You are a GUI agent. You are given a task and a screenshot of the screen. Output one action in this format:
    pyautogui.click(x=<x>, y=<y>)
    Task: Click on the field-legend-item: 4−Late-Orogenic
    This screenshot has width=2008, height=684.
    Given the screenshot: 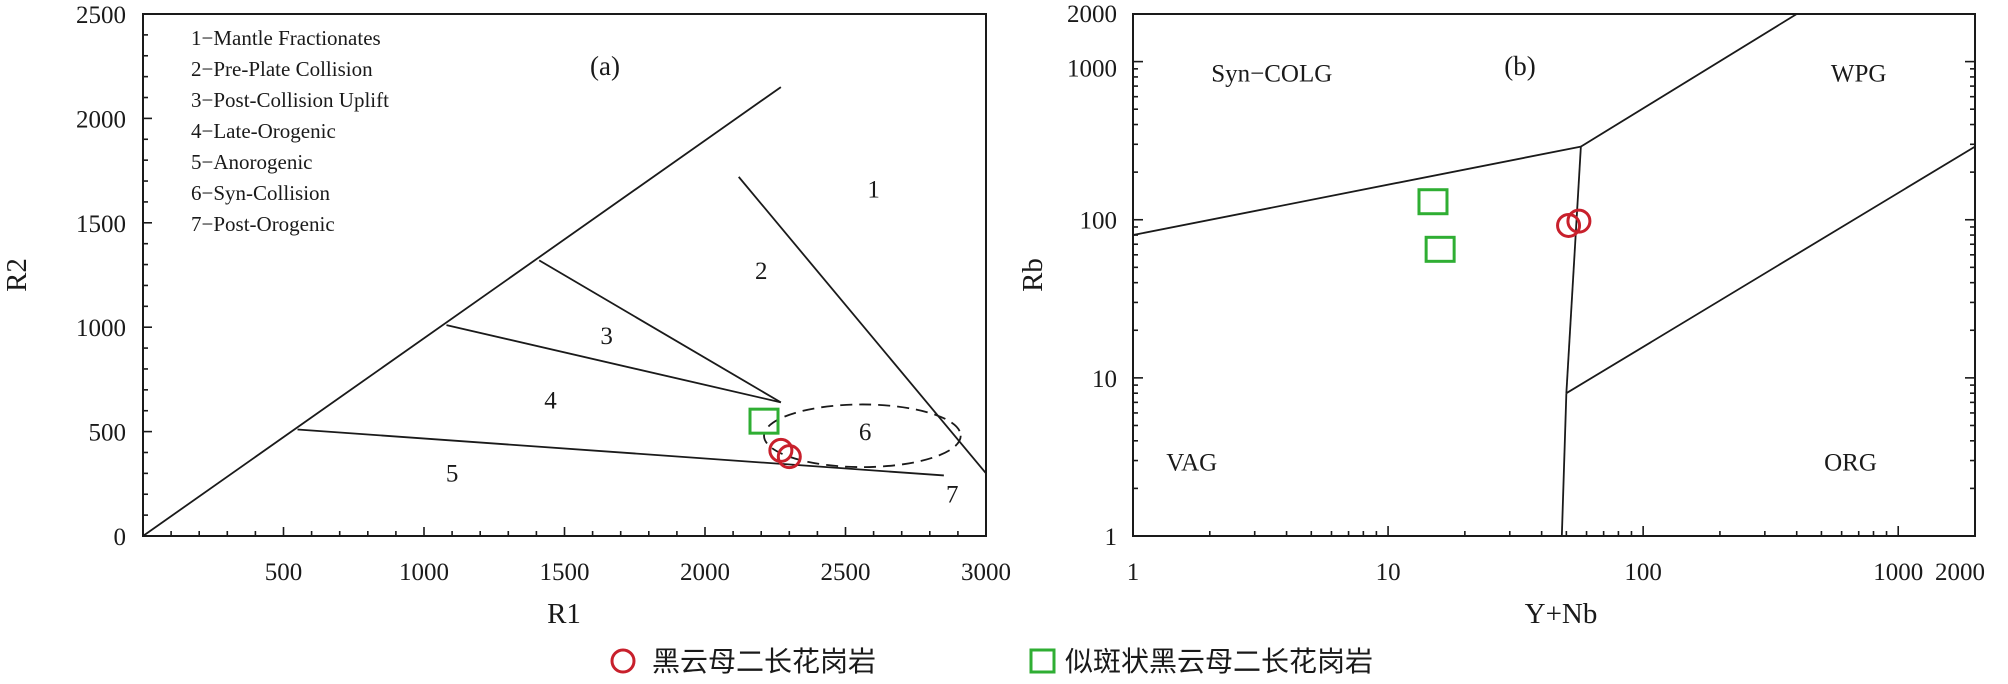 What is the action you would take?
    pyautogui.click(x=263, y=131)
    